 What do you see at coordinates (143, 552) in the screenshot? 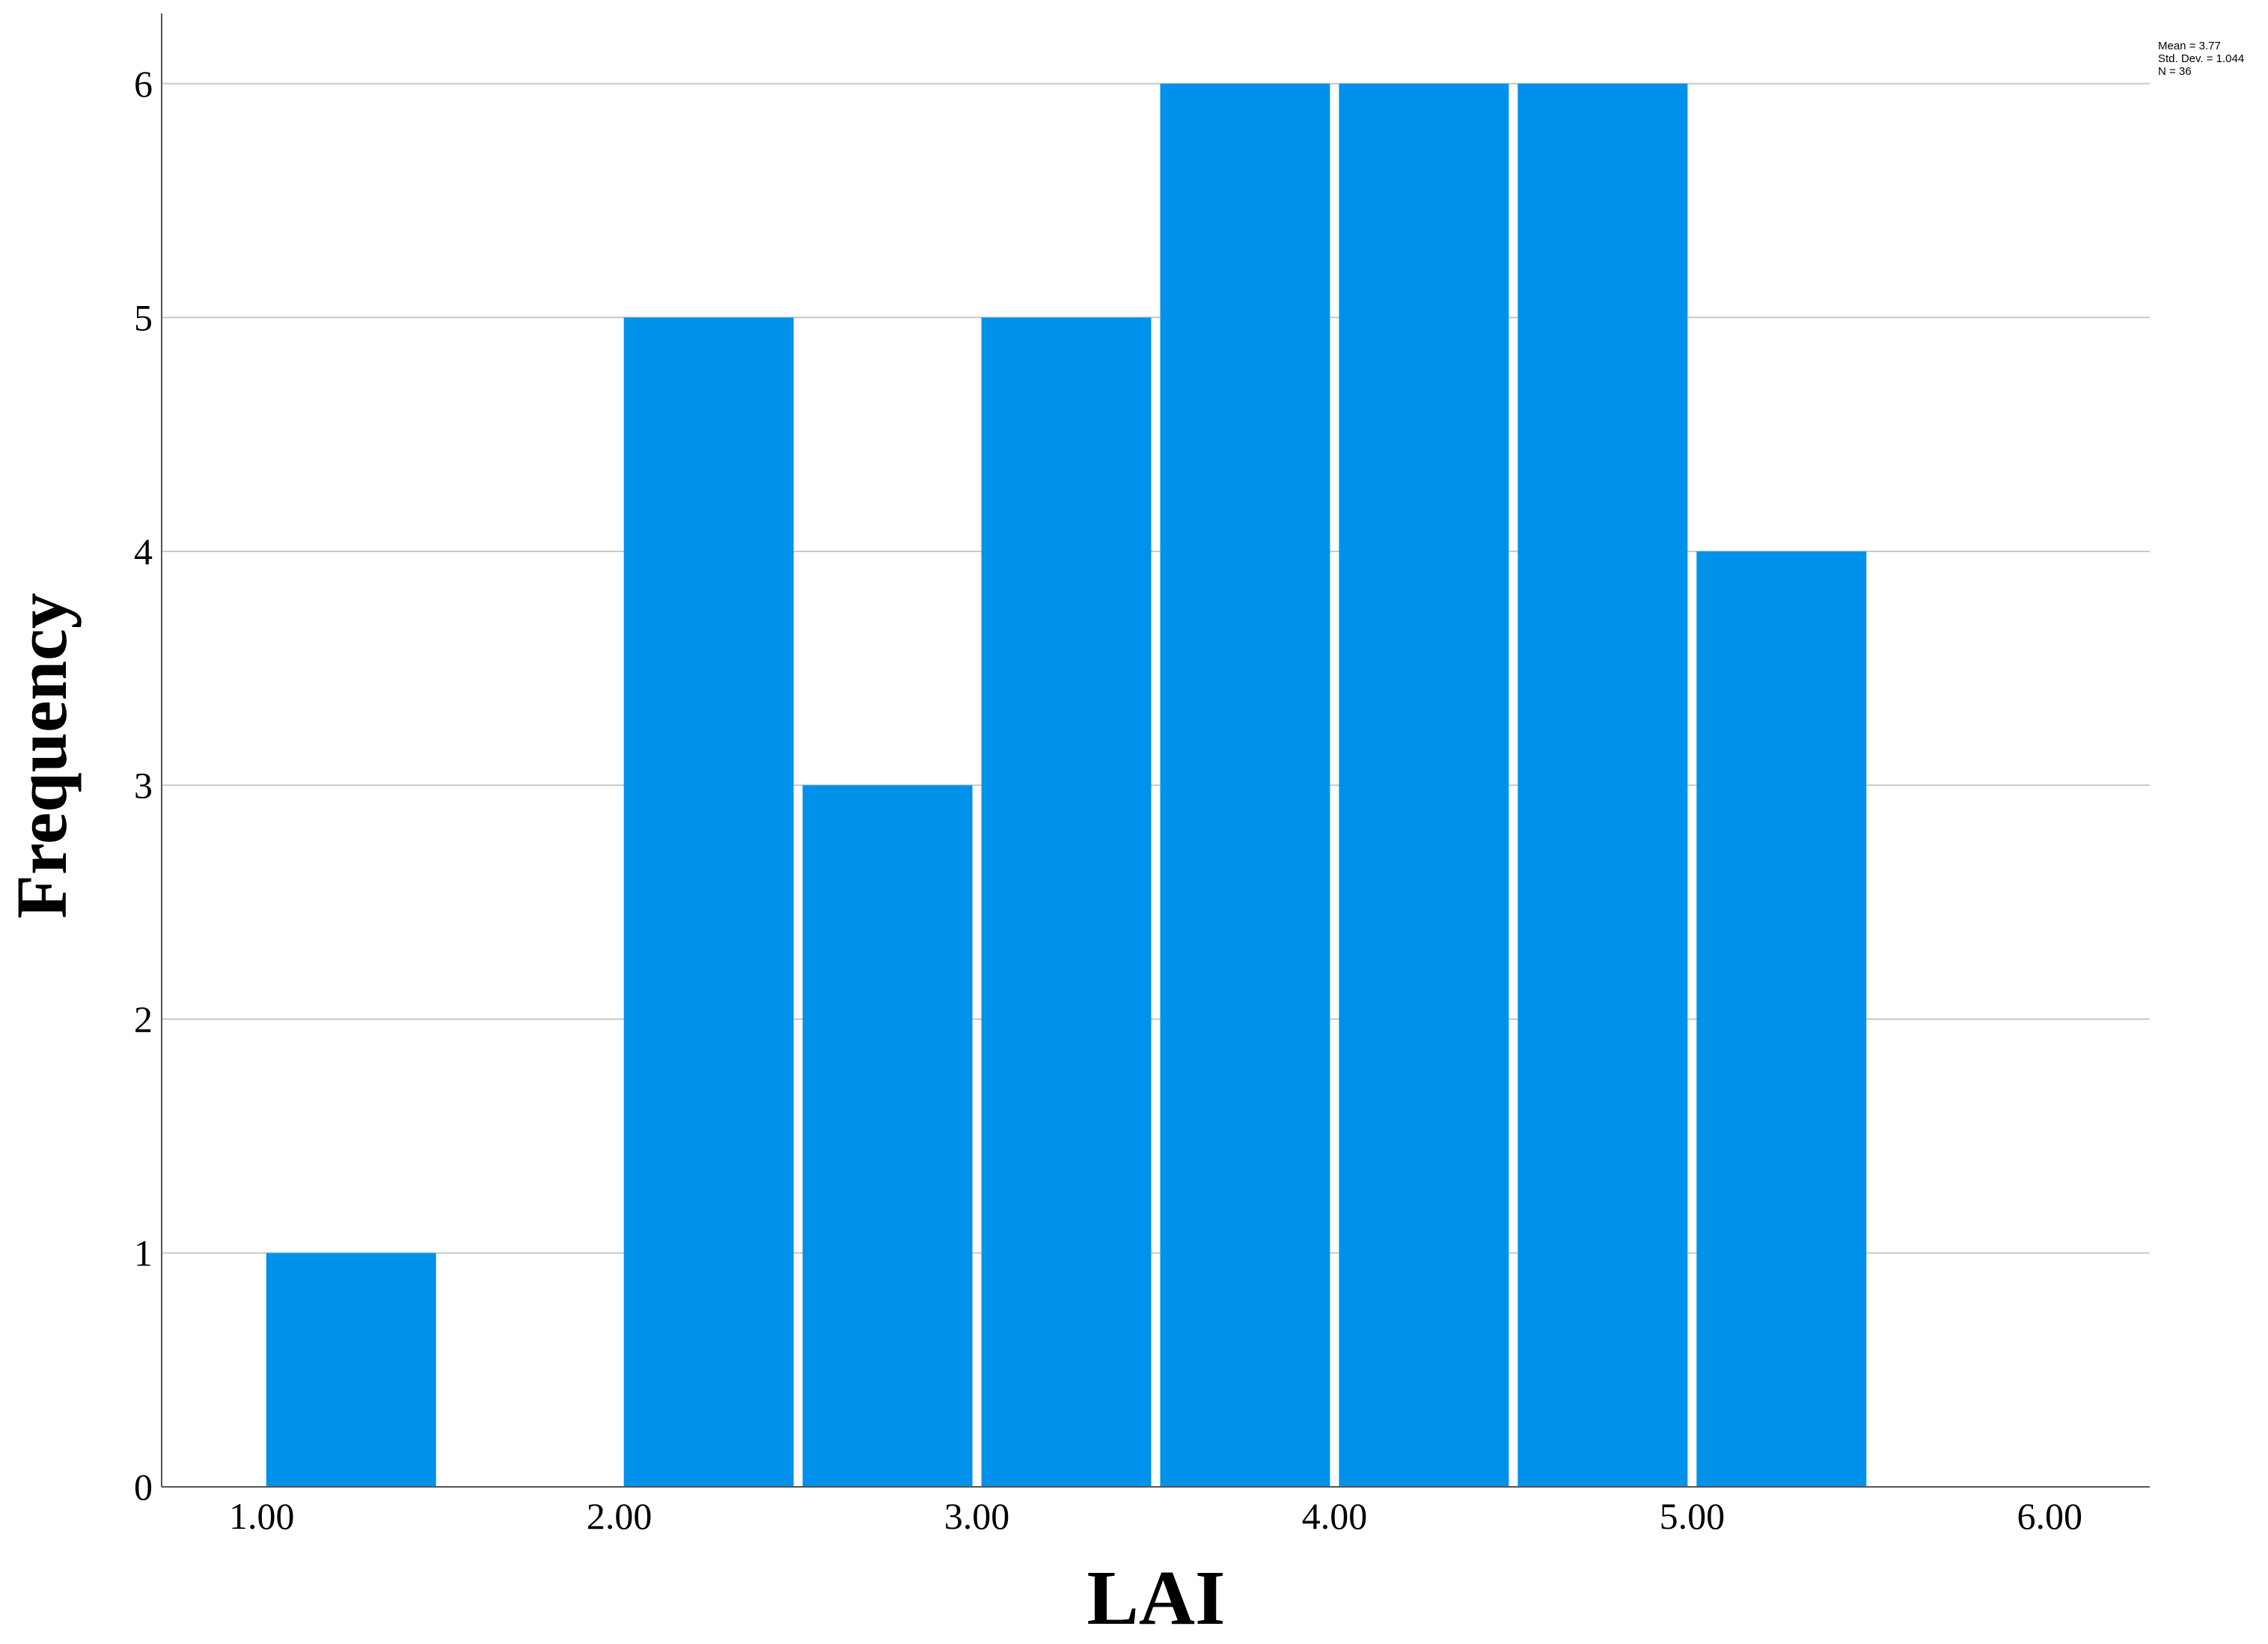
I see `y-tick-label: 4` at bounding box center [143, 552].